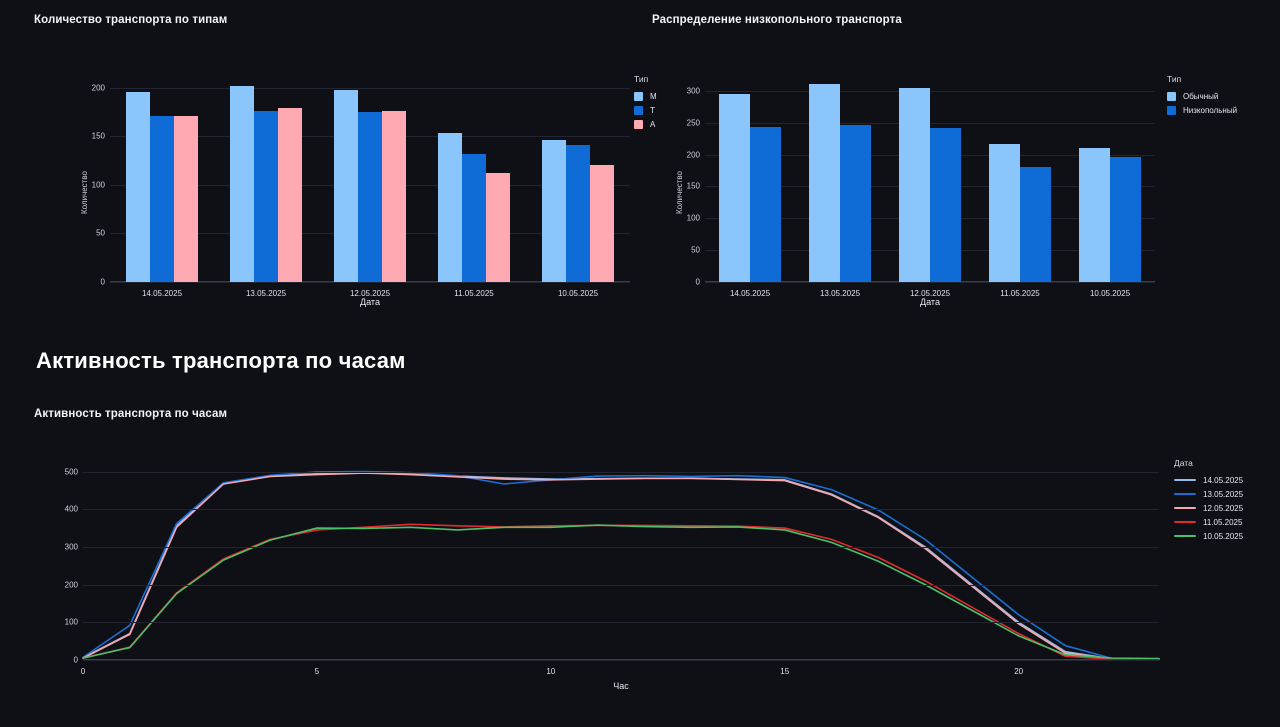 This screenshot has height=727, width=1280. I want to click on legend-item: 13.05.2025, so click(1208, 494).